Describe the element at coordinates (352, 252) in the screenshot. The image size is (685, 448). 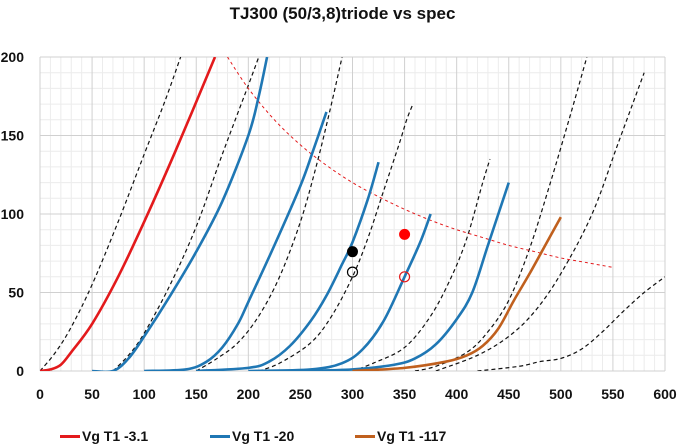
I see `operating-point-filled-black` at that location.